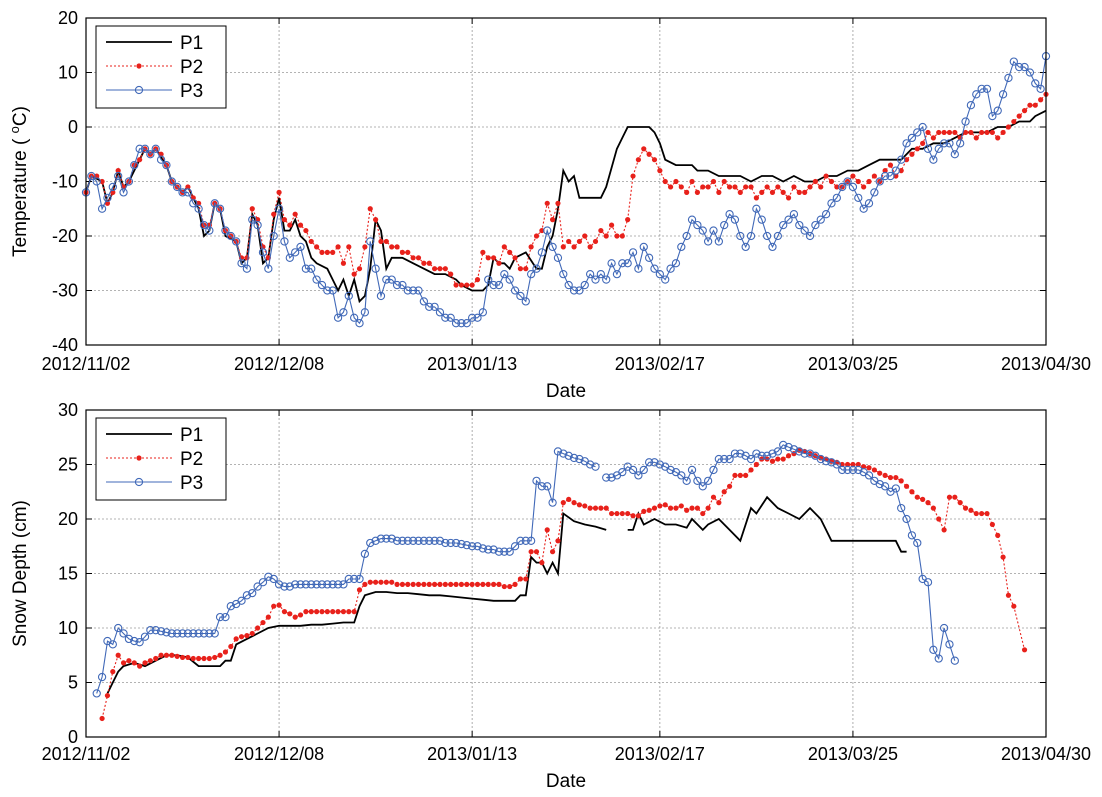 This screenshot has height=797, width=1102. What do you see at coordinates (73, 683) in the screenshot?
I see `y-tick-label: 5` at bounding box center [73, 683].